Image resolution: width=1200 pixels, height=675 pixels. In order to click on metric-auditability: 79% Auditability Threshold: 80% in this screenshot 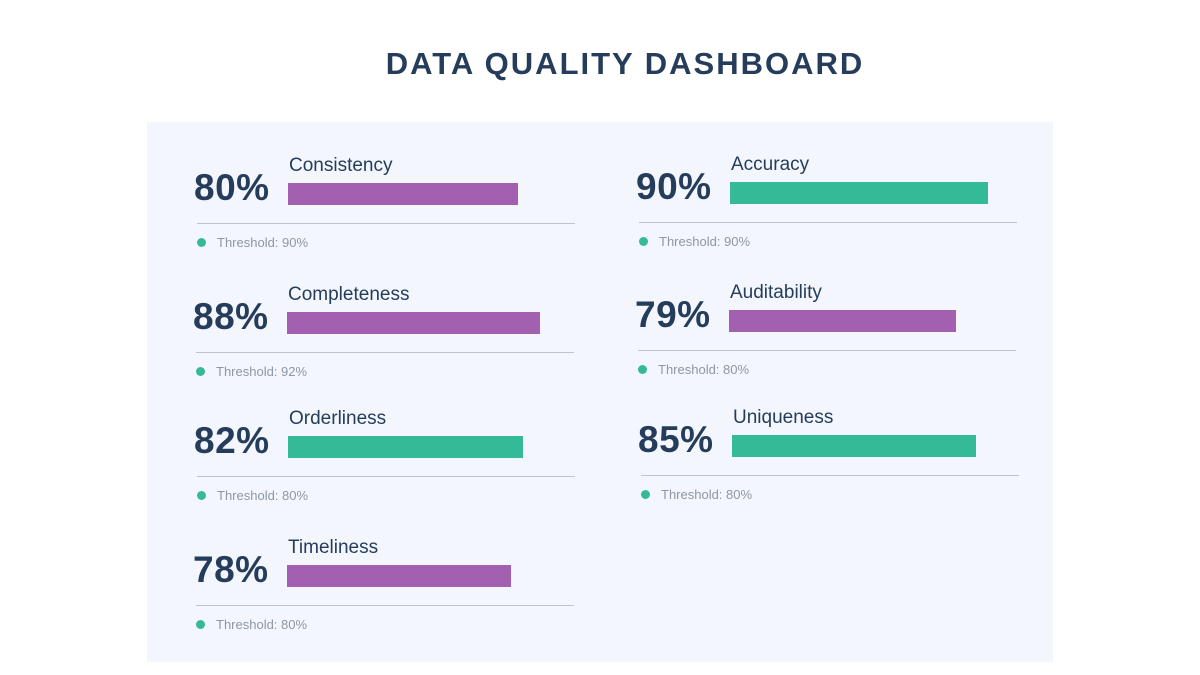, I will do `click(825, 313)`.